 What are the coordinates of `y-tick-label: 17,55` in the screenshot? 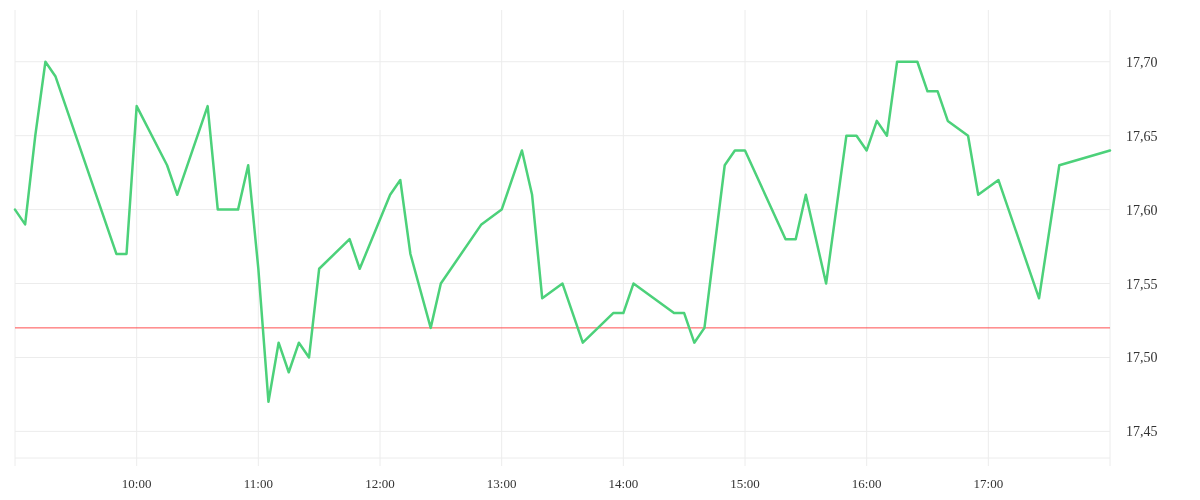 It's located at (1142, 284).